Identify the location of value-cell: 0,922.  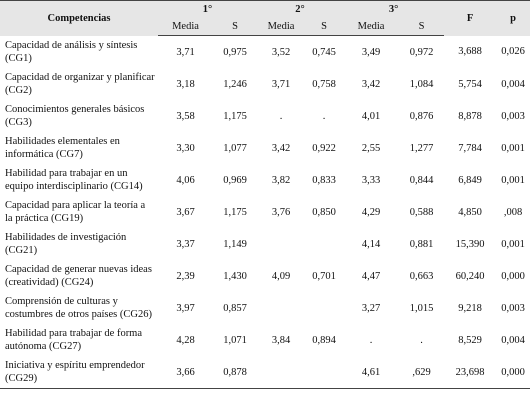
(324, 148).